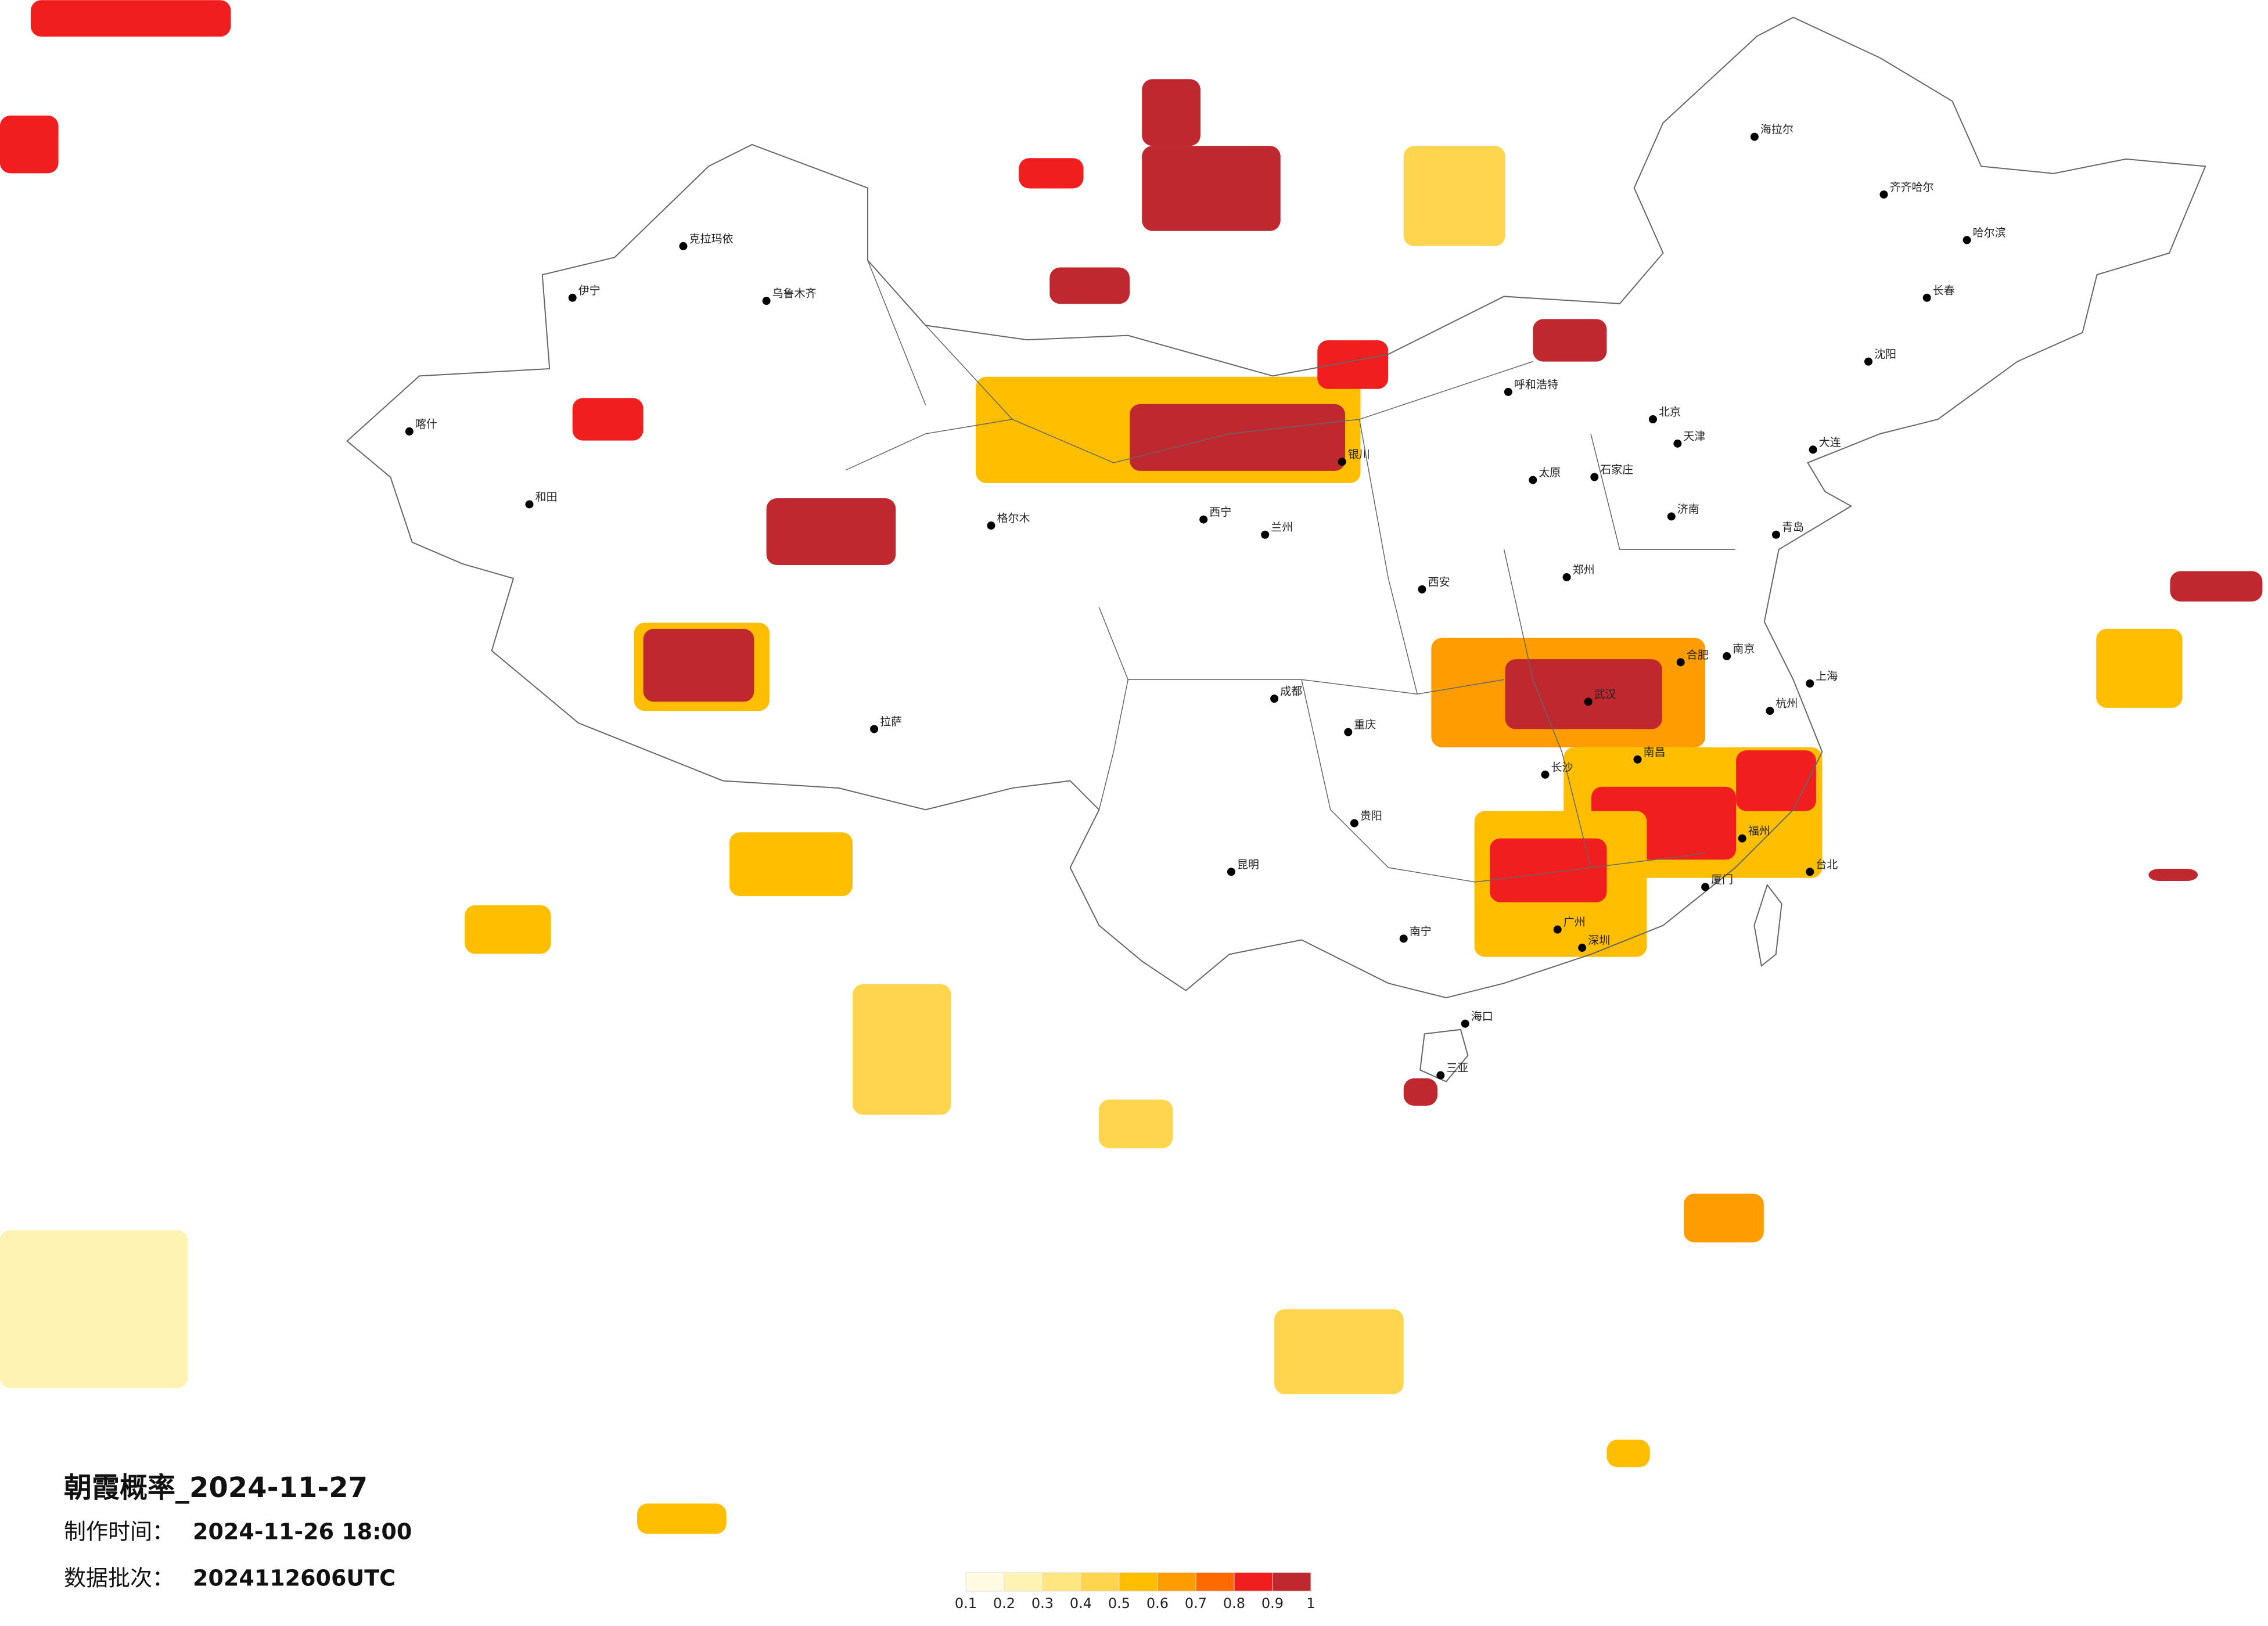 The height and width of the screenshot is (1626, 2268). What do you see at coordinates (794, 293) in the screenshot?
I see `city-label: 乌鲁木齐` at bounding box center [794, 293].